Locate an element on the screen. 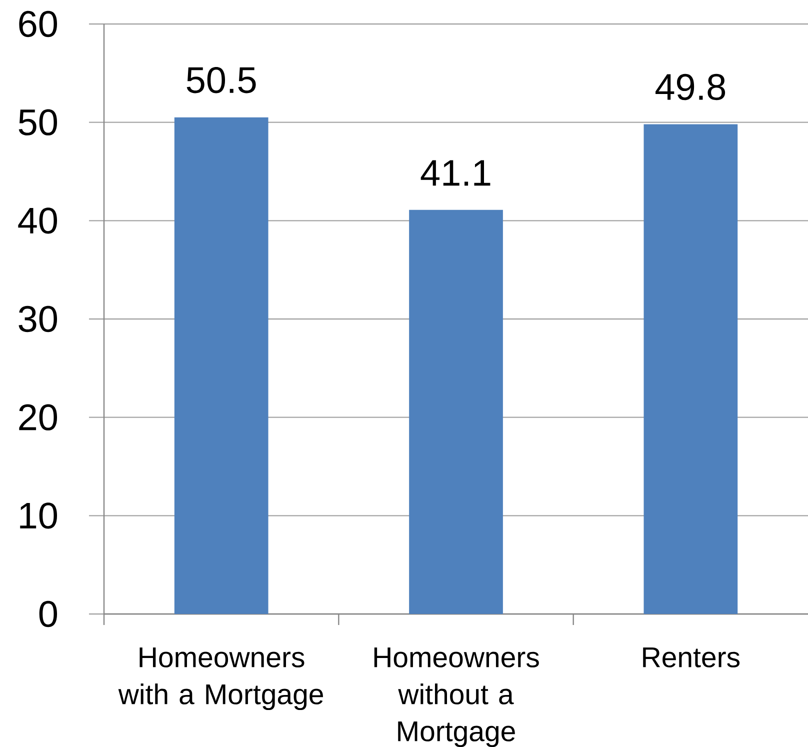 This screenshot has height=747, width=808. y-tick-label: 50 is located at coordinates (38, 122).